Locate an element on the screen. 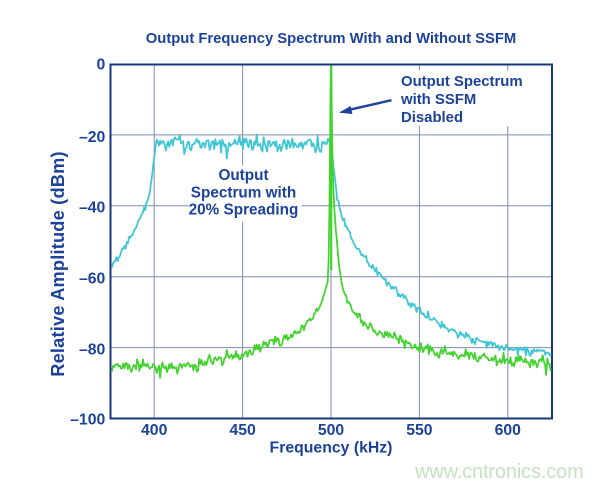 This screenshot has width=600, height=487. svg-text: Relative Amplitude (dBm) is located at coordinates (58, 263).